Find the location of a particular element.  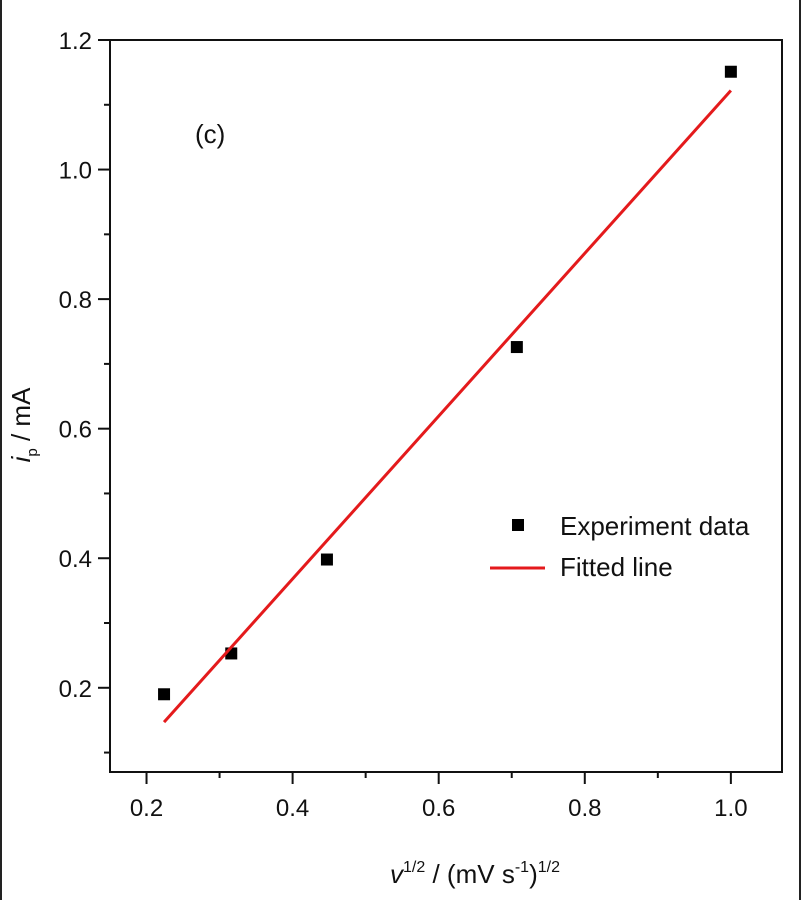

y-tick-label: 0.6 is located at coordinates (75, 430).